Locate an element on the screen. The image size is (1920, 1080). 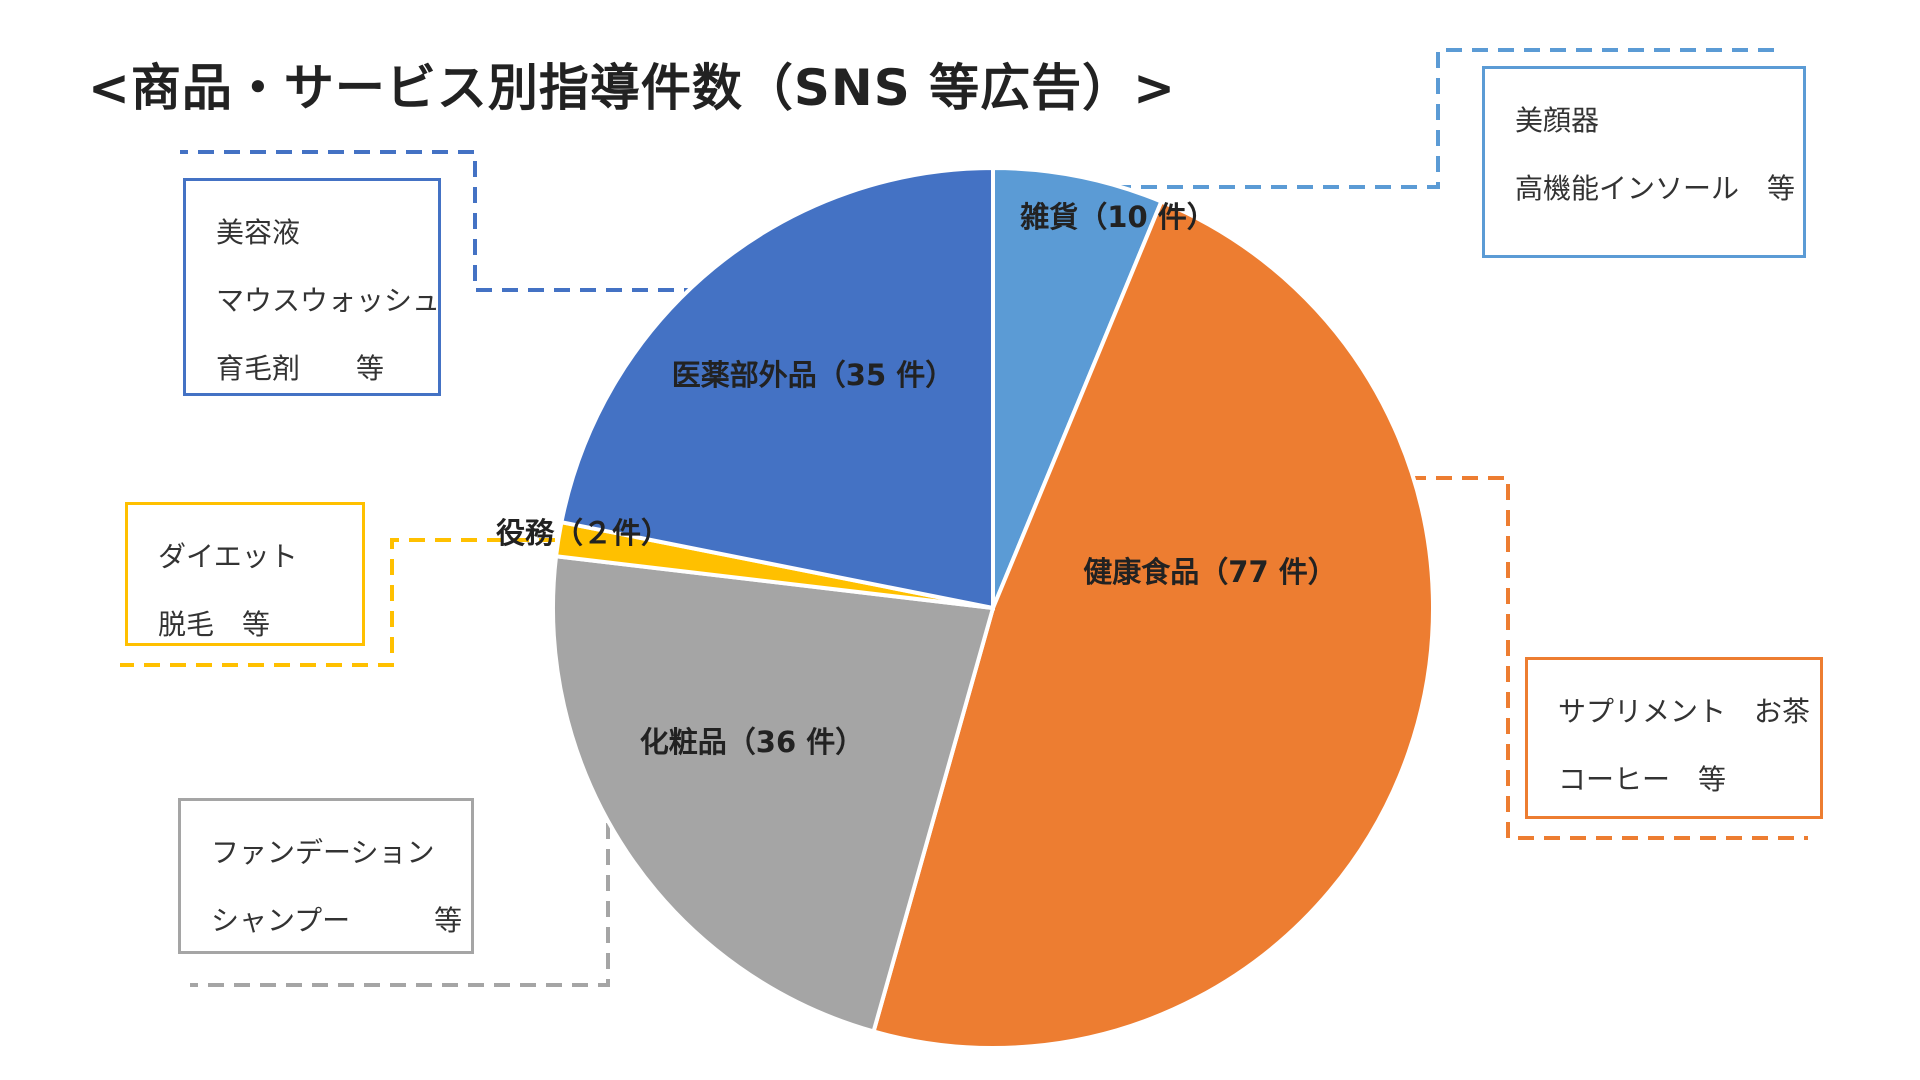
health-food-slice-label: 健康食品（77 件） is located at coordinates (1209, 572).